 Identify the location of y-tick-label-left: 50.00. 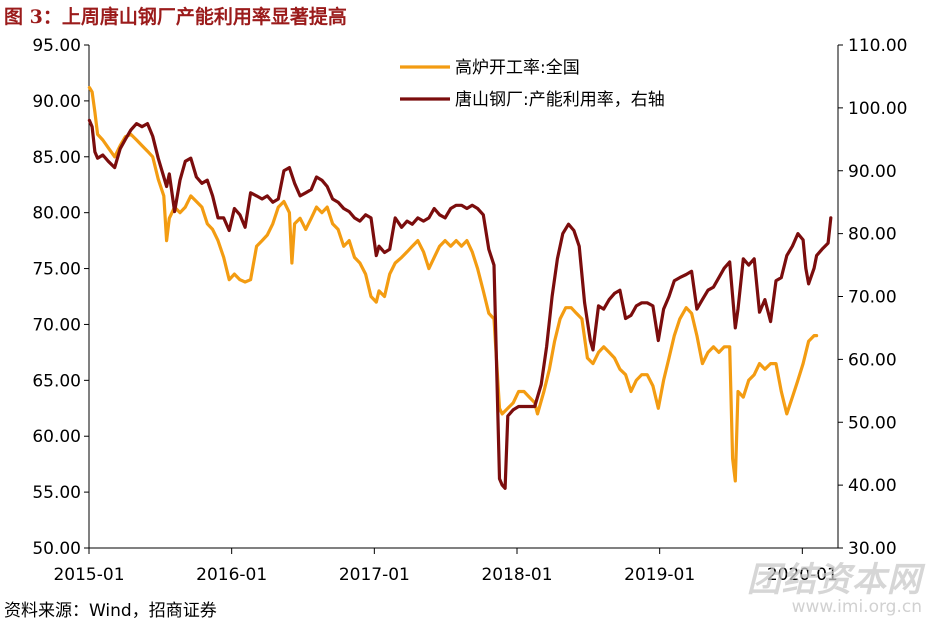
(56, 549).